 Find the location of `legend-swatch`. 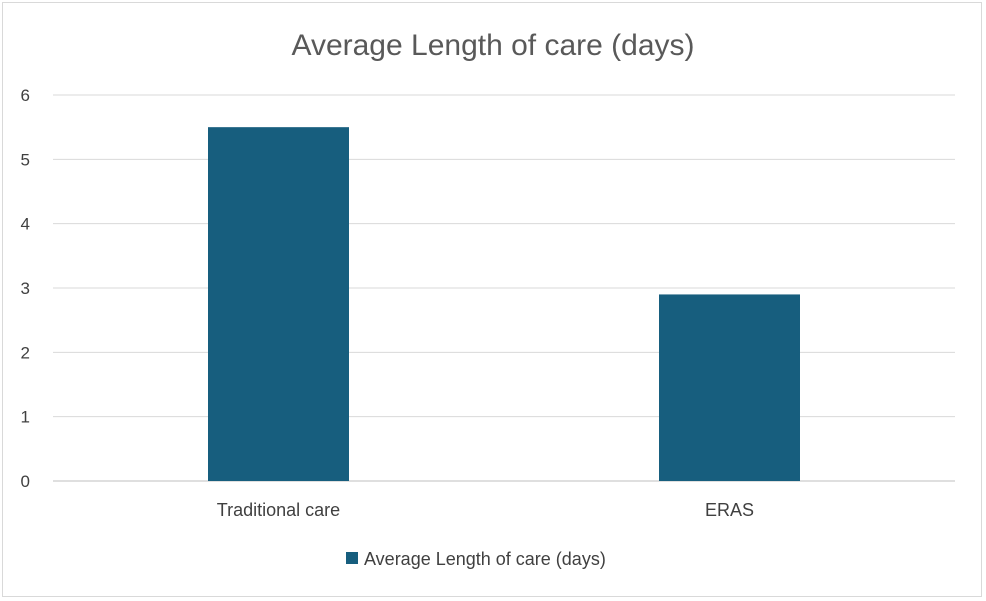

legend-swatch is located at coordinates (352, 558).